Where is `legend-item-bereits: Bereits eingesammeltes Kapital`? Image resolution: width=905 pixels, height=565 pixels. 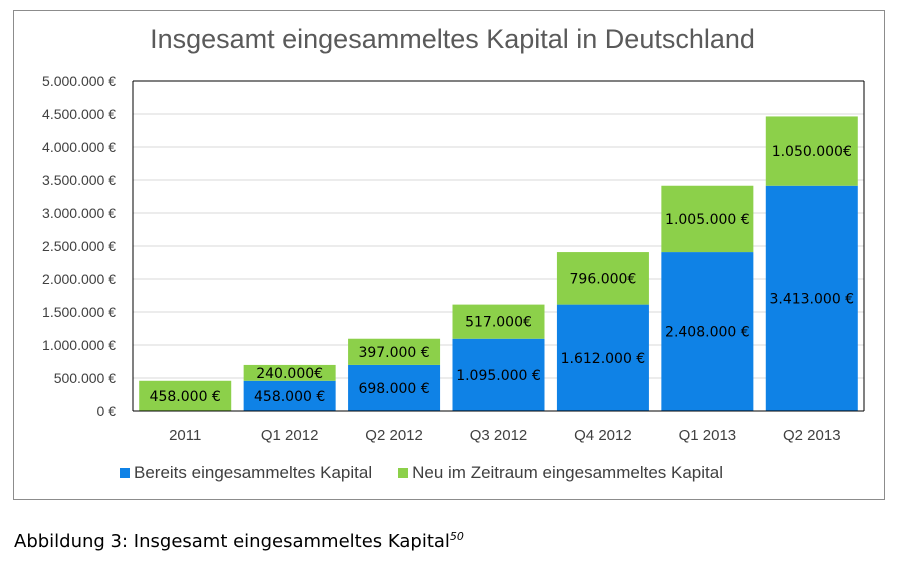
legend-item-bereits: Bereits eingesammeltes Kapital is located at coordinates (246, 473).